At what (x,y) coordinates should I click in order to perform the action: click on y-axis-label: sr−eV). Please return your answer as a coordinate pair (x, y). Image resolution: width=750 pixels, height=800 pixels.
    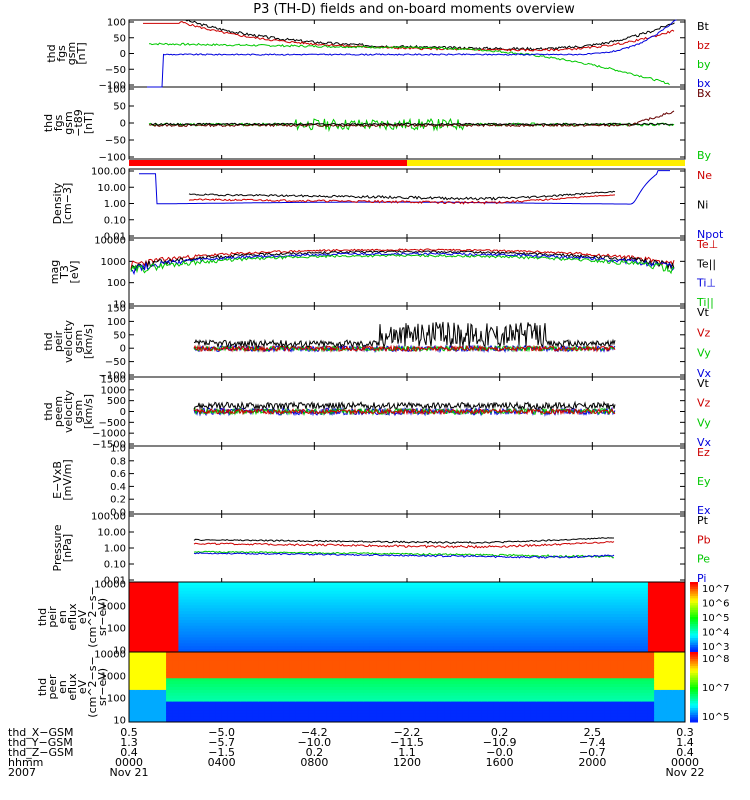
    Looking at the image, I should click on (102, 617).